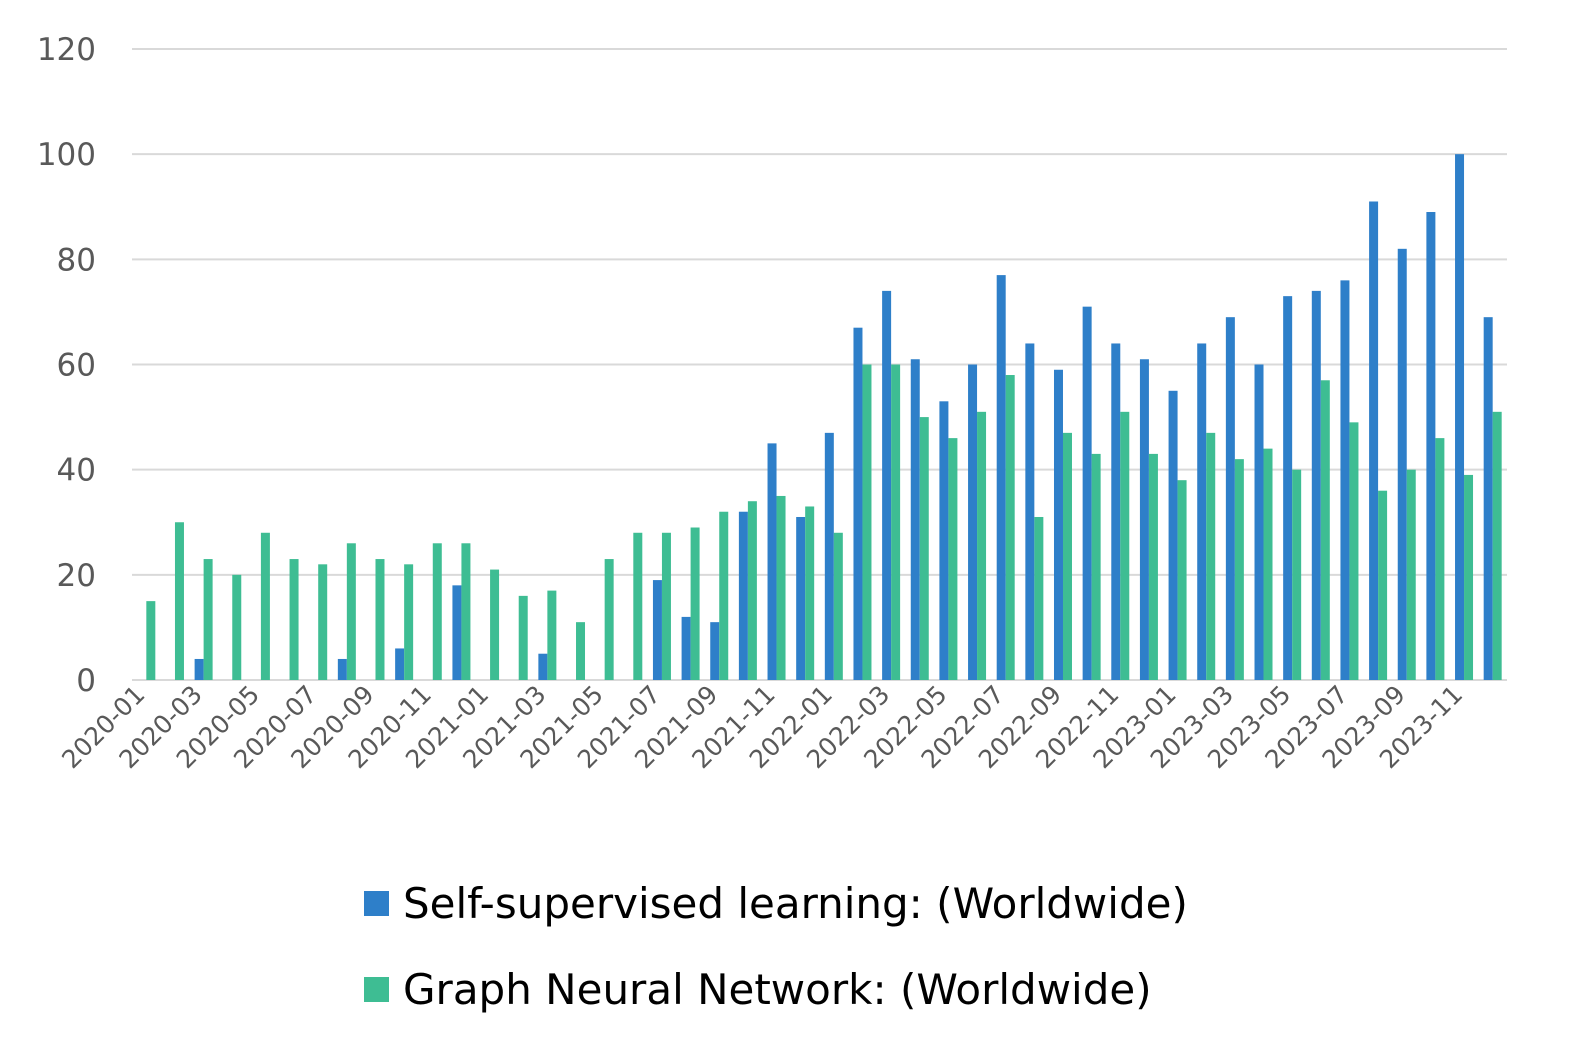  Describe the element at coordinates (76, 366) in the screenshot. I see `y-tick-label: 60` at that location.